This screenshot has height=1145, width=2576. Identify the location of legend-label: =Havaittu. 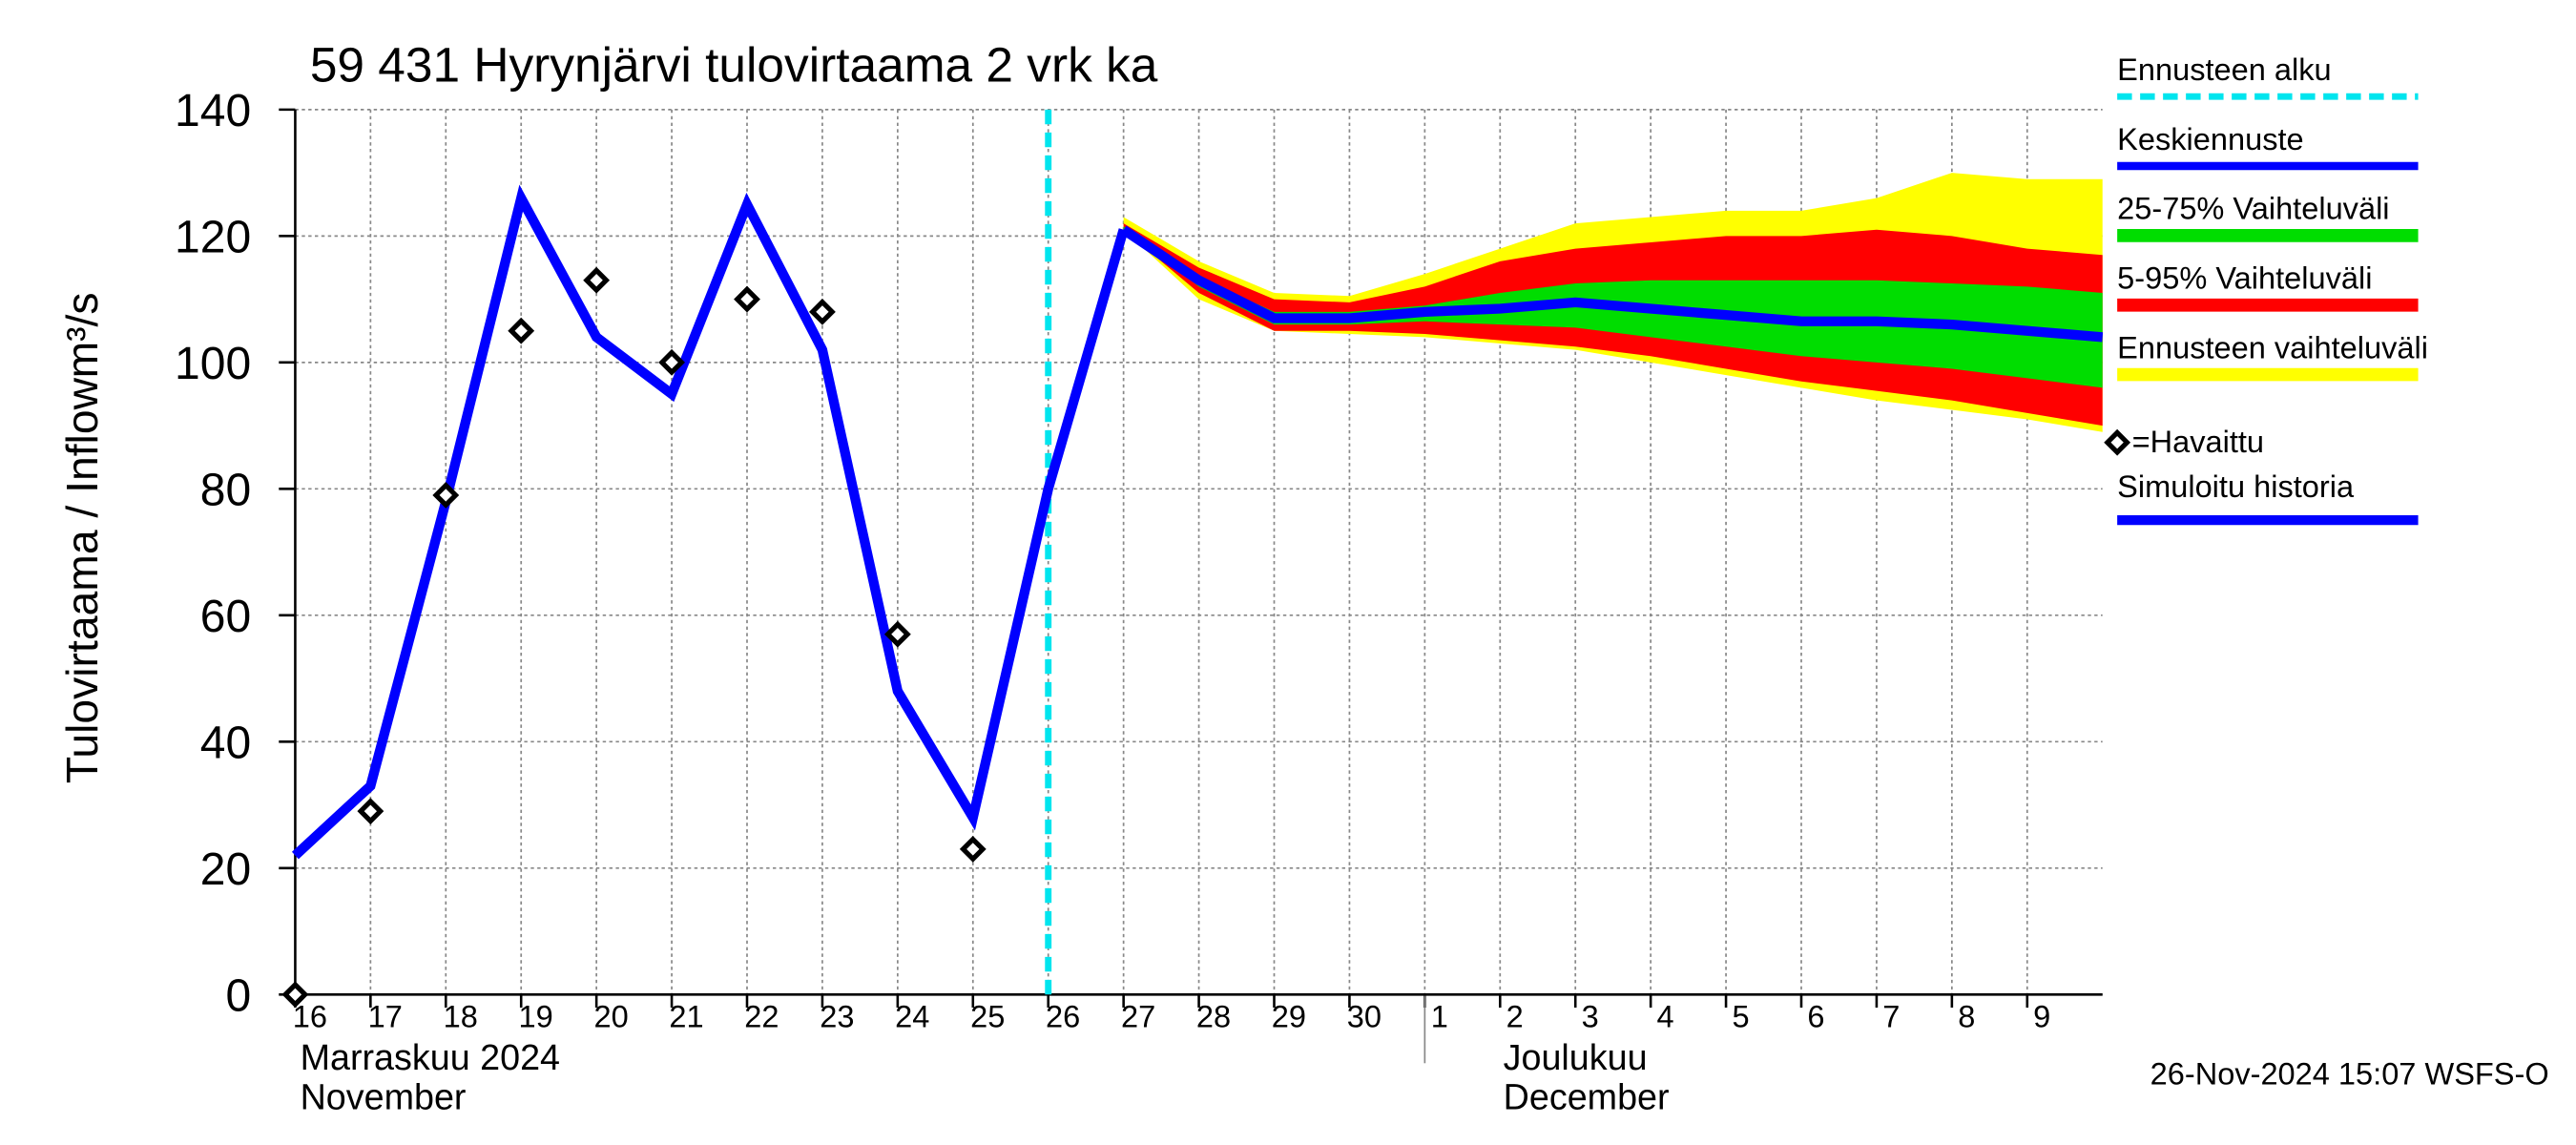
(2198, 442).